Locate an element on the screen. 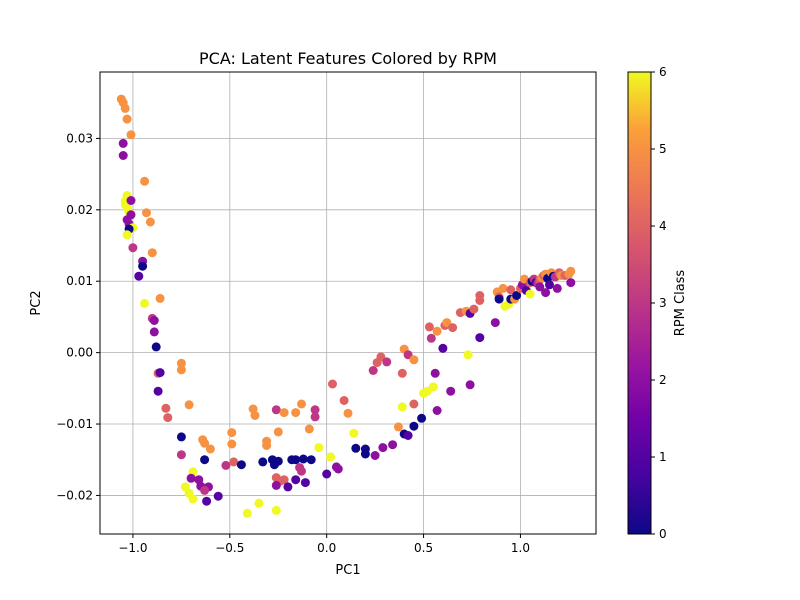 This screenshot has height=600, width=800. x-tick-label: 0.5 is located at coordinates (423, 548).